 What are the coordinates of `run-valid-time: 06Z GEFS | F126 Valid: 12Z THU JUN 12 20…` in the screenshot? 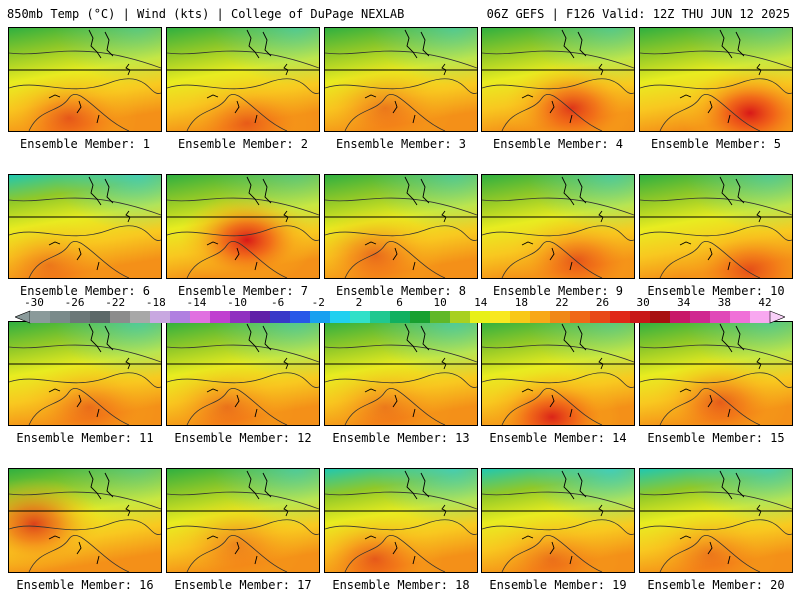 It's located at (638, 14).